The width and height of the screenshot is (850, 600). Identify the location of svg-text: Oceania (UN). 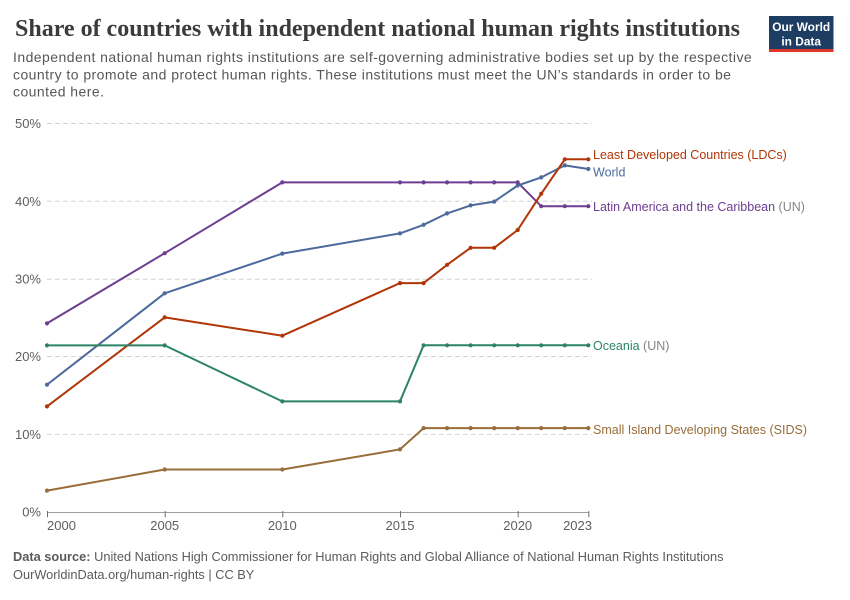
(631, 346).